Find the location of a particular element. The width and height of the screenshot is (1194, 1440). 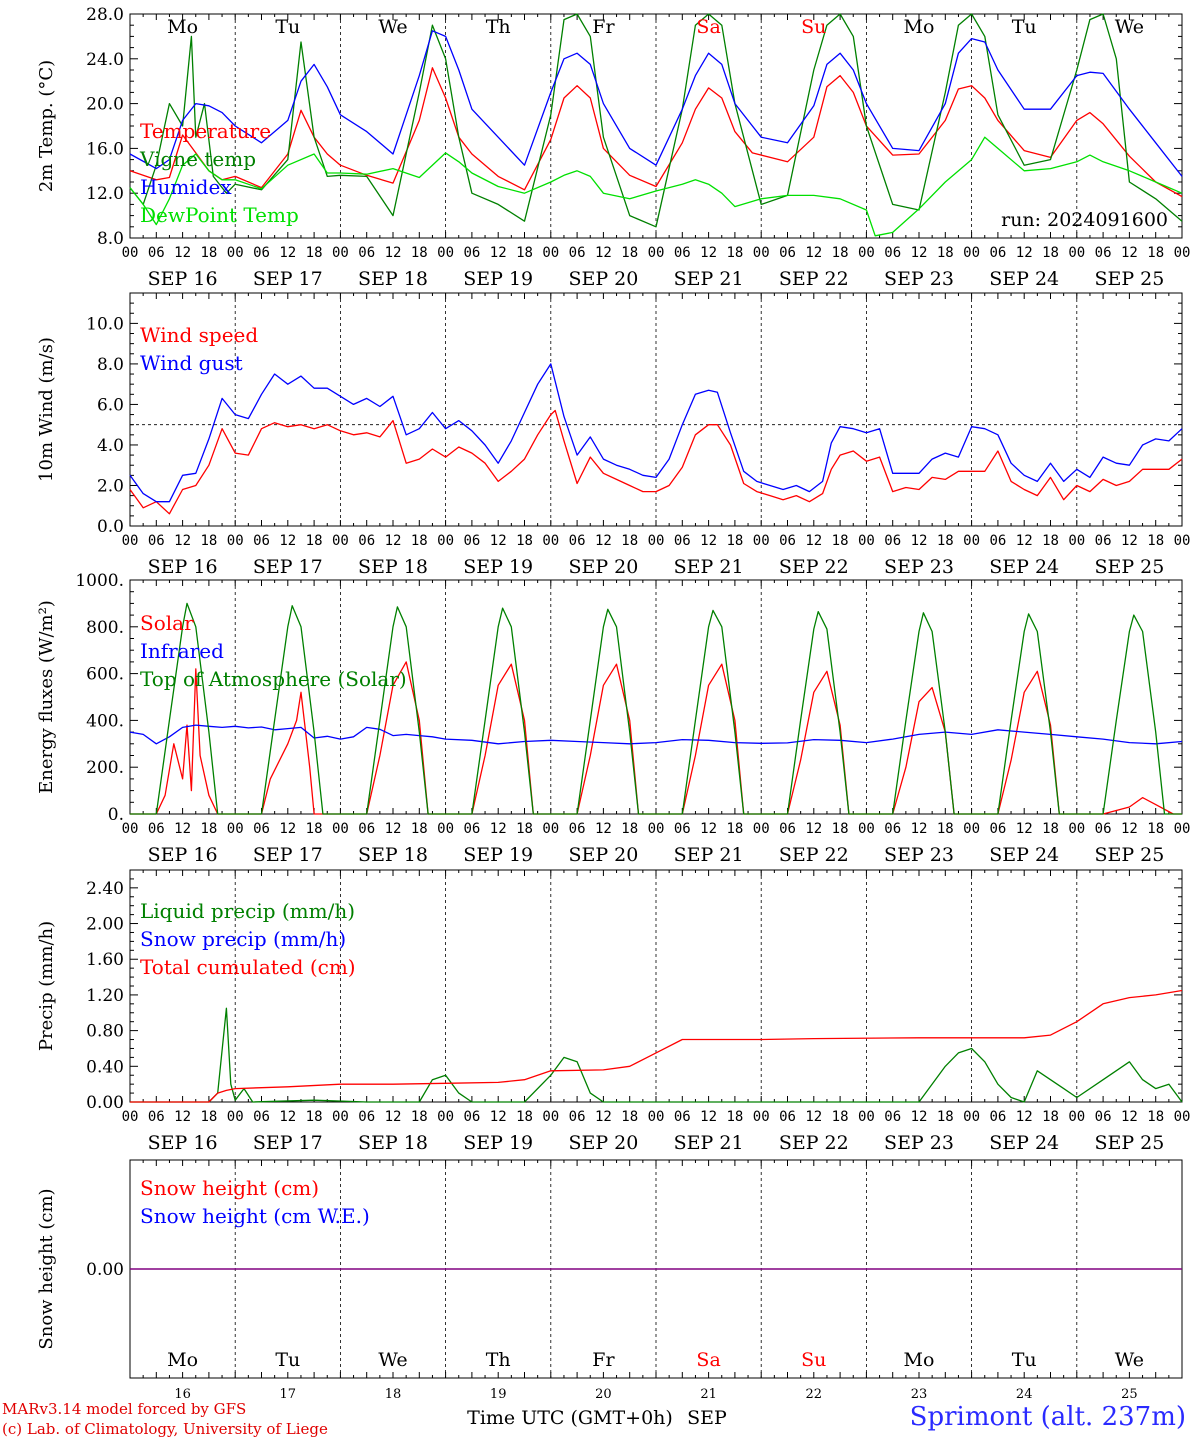

series-liquid-precip-mm-h- is located at coordinates (656, 1055).